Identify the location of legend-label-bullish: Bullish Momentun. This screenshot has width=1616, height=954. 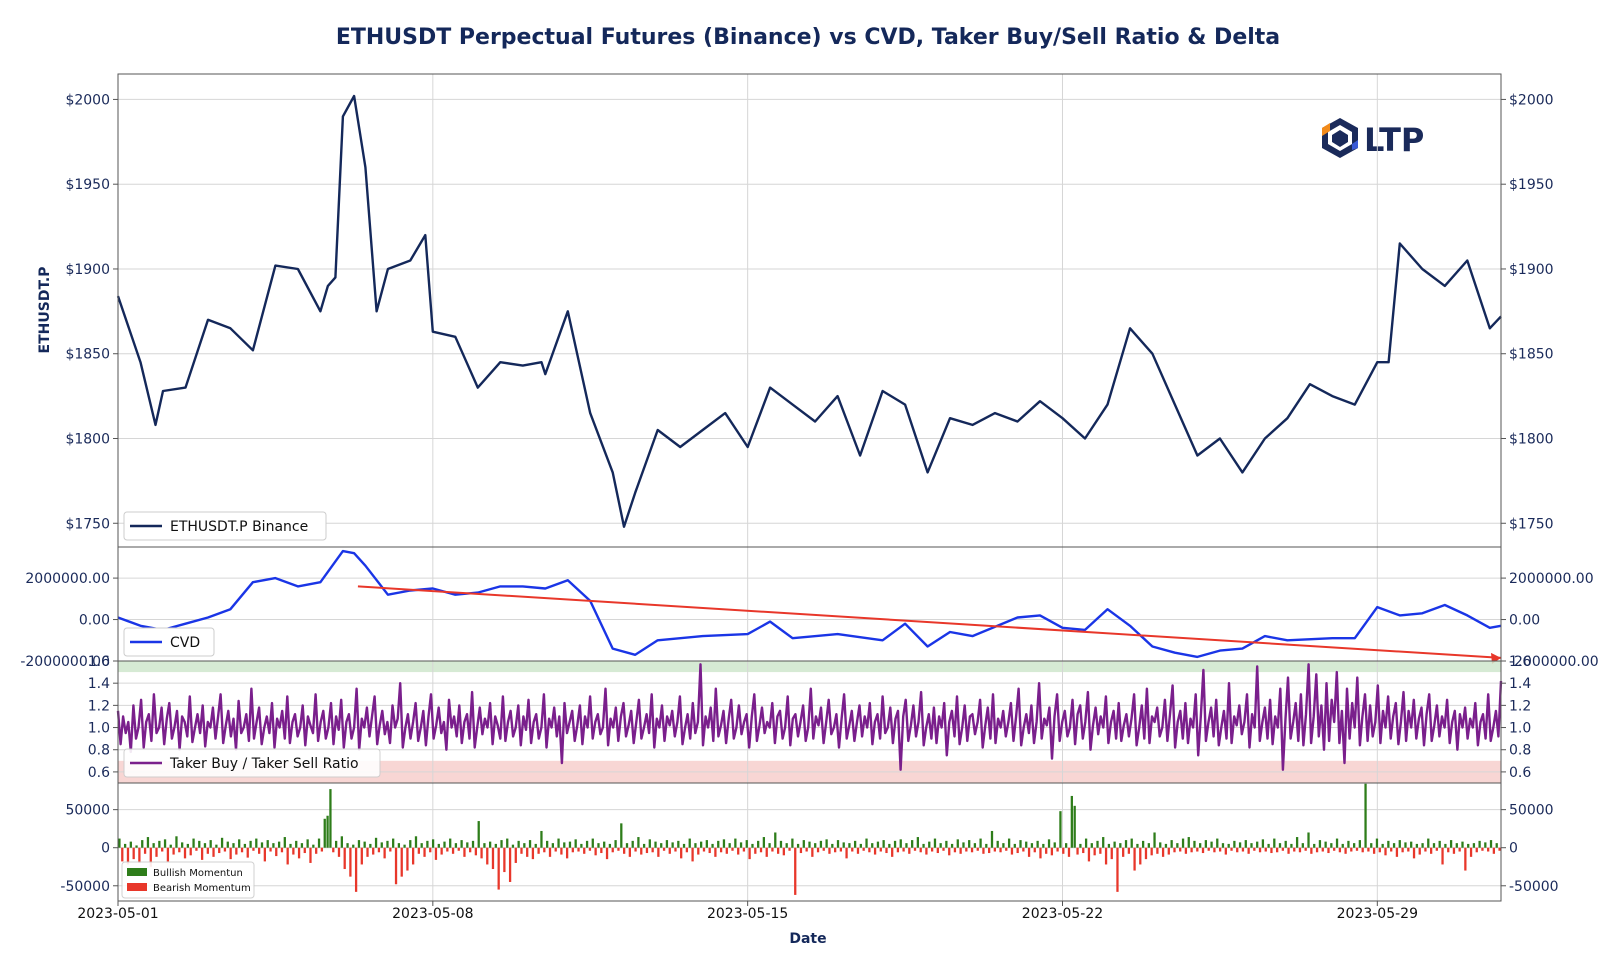
(198, 873).